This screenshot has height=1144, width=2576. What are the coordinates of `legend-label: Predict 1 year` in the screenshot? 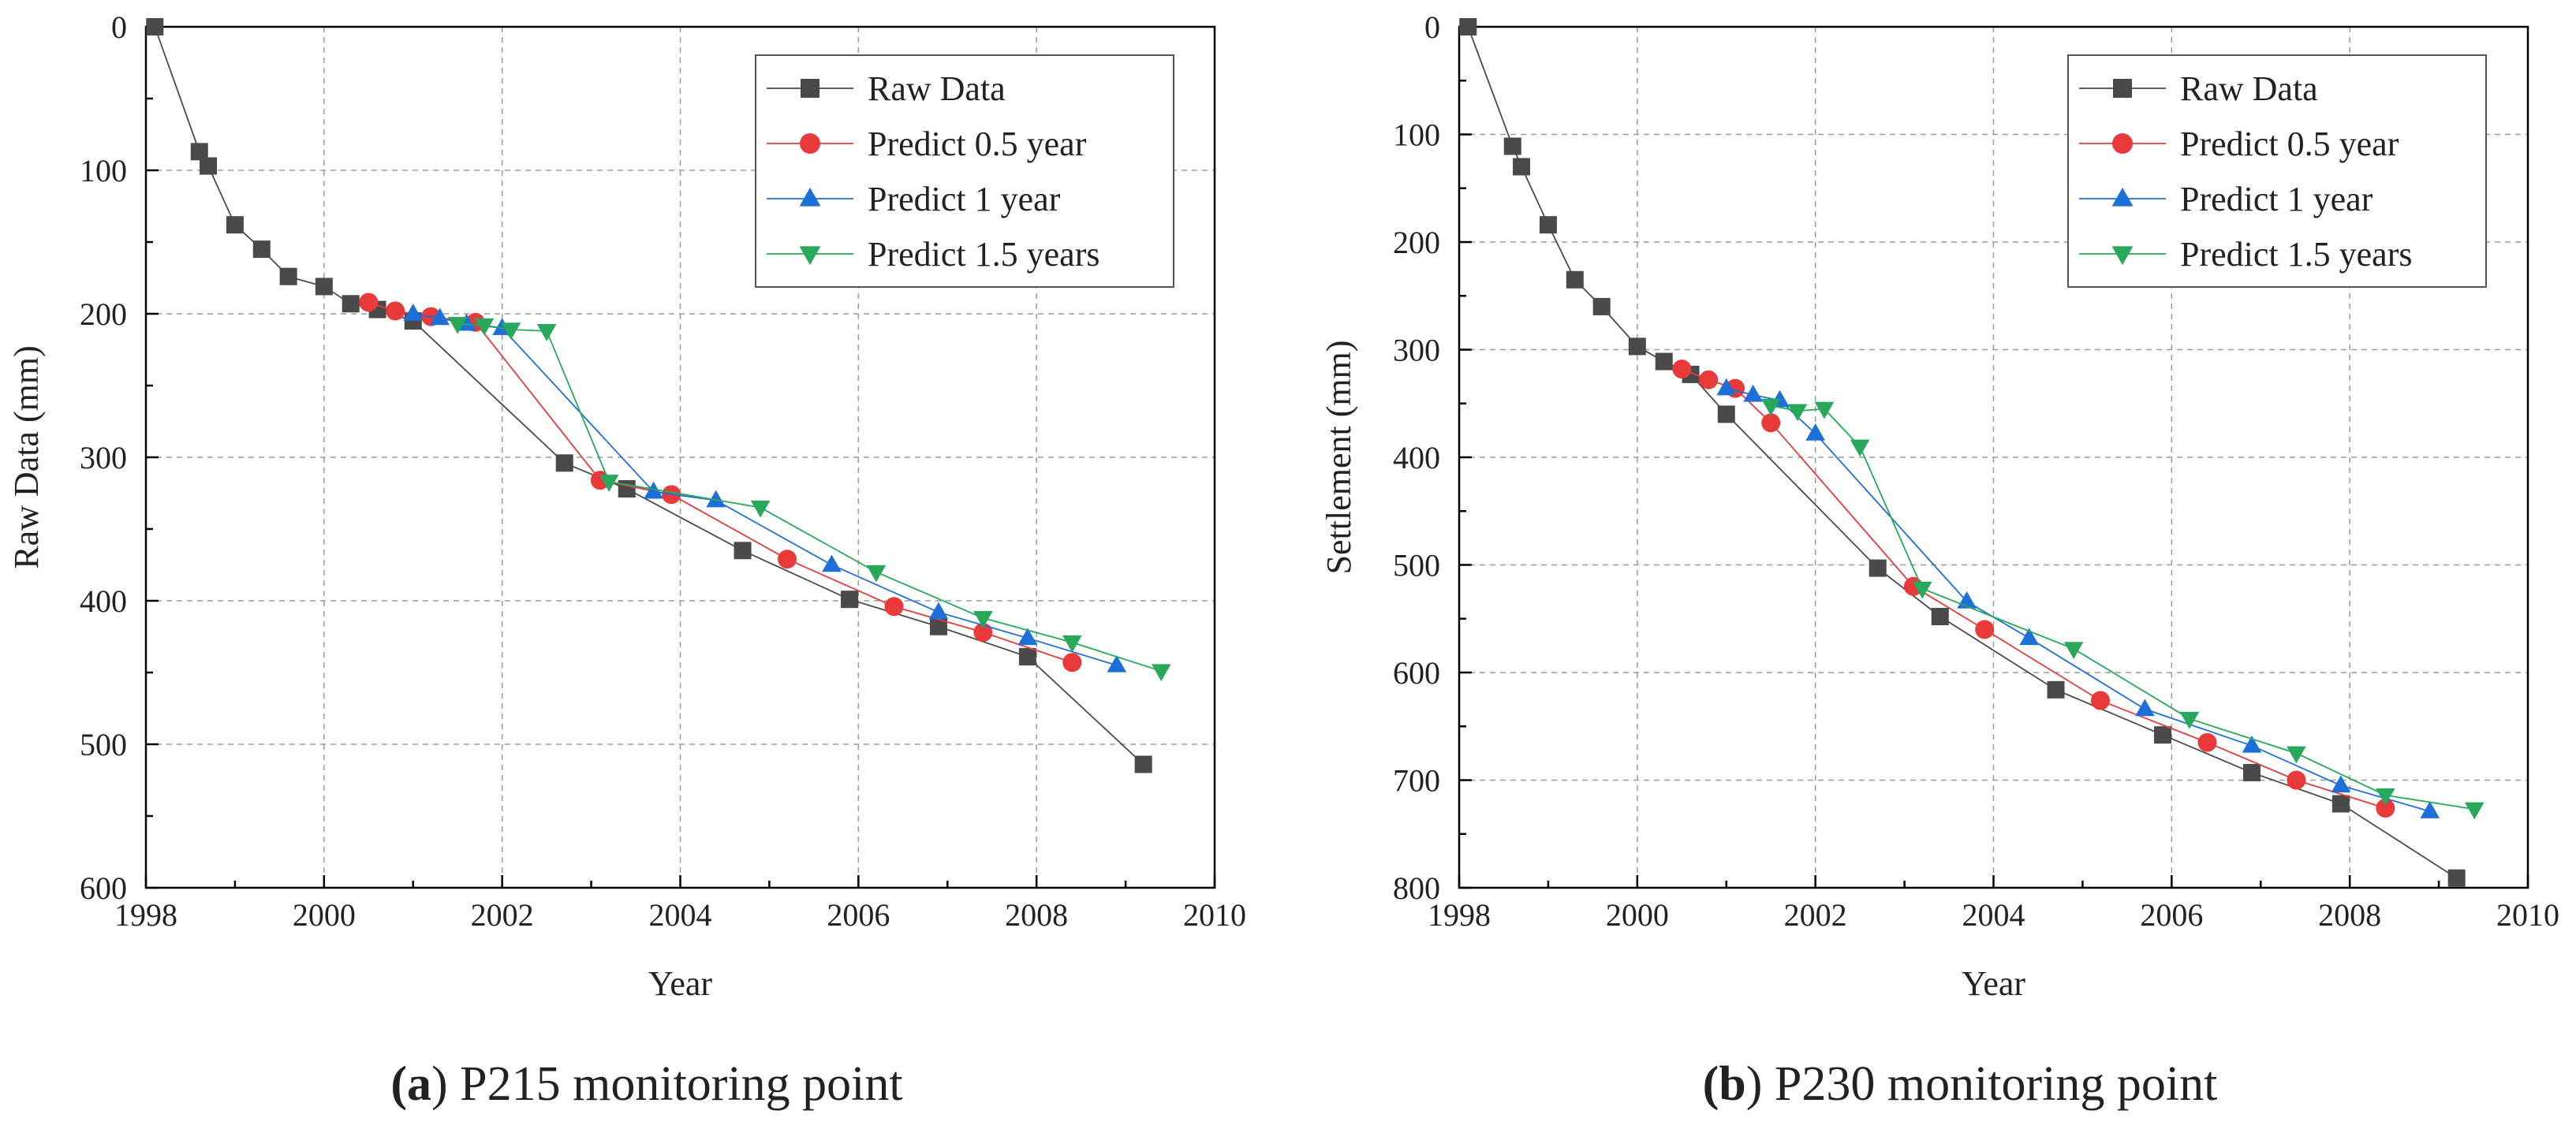 It's located at (2276, 199).